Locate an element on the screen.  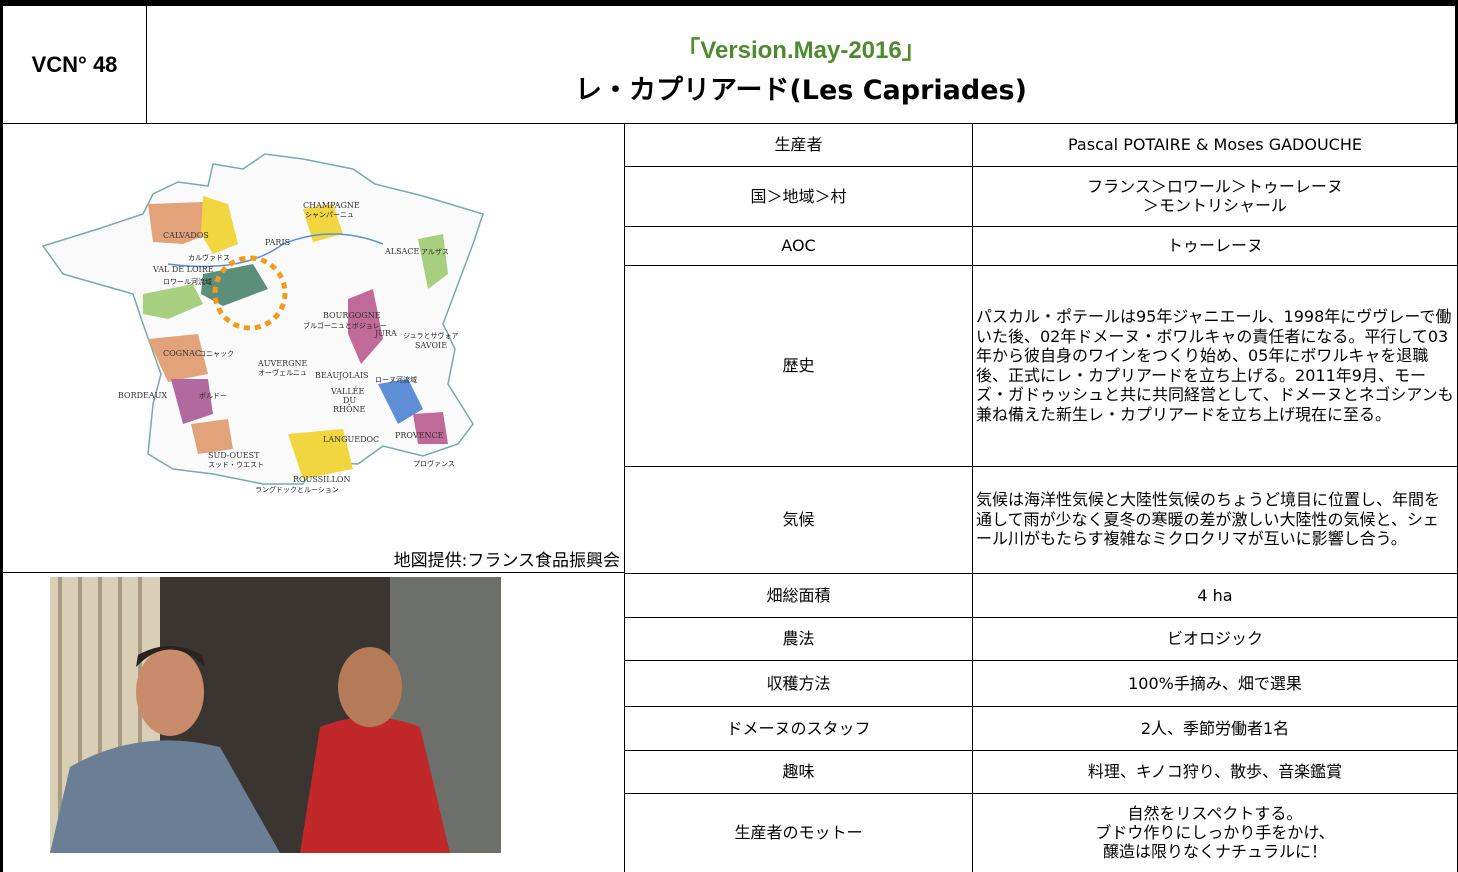
river is located at coordinates (275, 250).